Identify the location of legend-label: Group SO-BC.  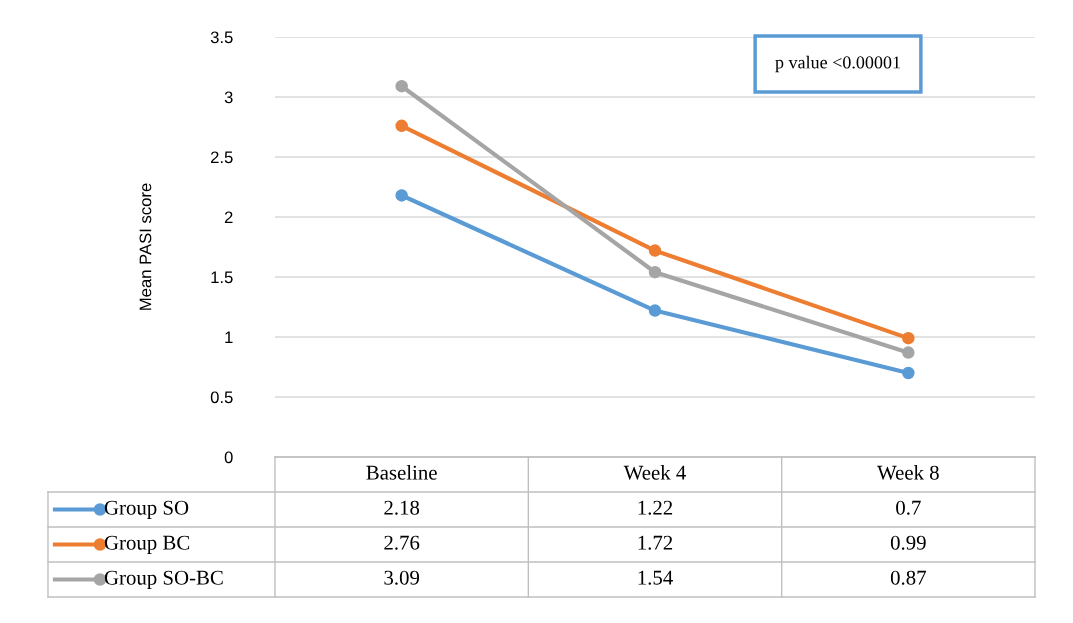
(163, 579).